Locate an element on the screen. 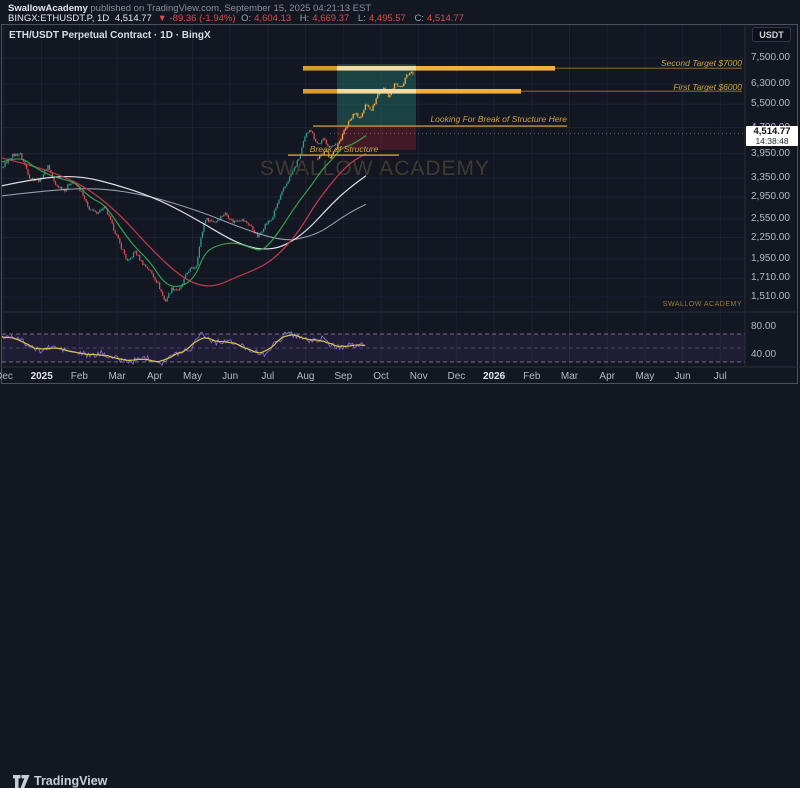 The height and width of the screenshot is (788, 800). price-tick-label: 2,250.00 is located at coordinates (770, 237).